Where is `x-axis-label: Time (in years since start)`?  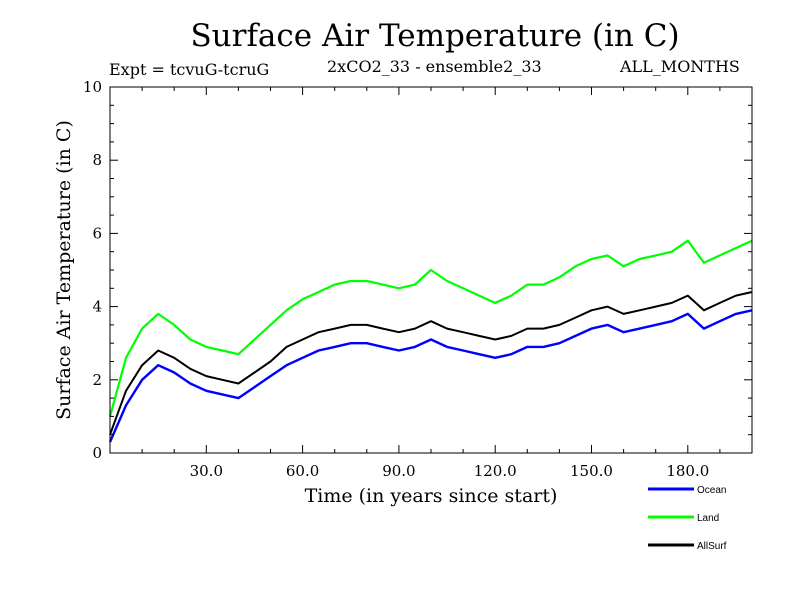
x-axis-label: Time (in years since start) is located at coordinates (431, 496).